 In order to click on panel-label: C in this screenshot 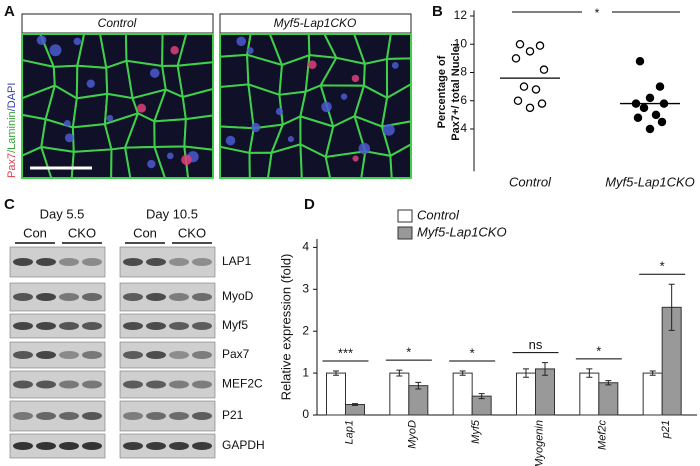, I will do `click(9, 204)`.